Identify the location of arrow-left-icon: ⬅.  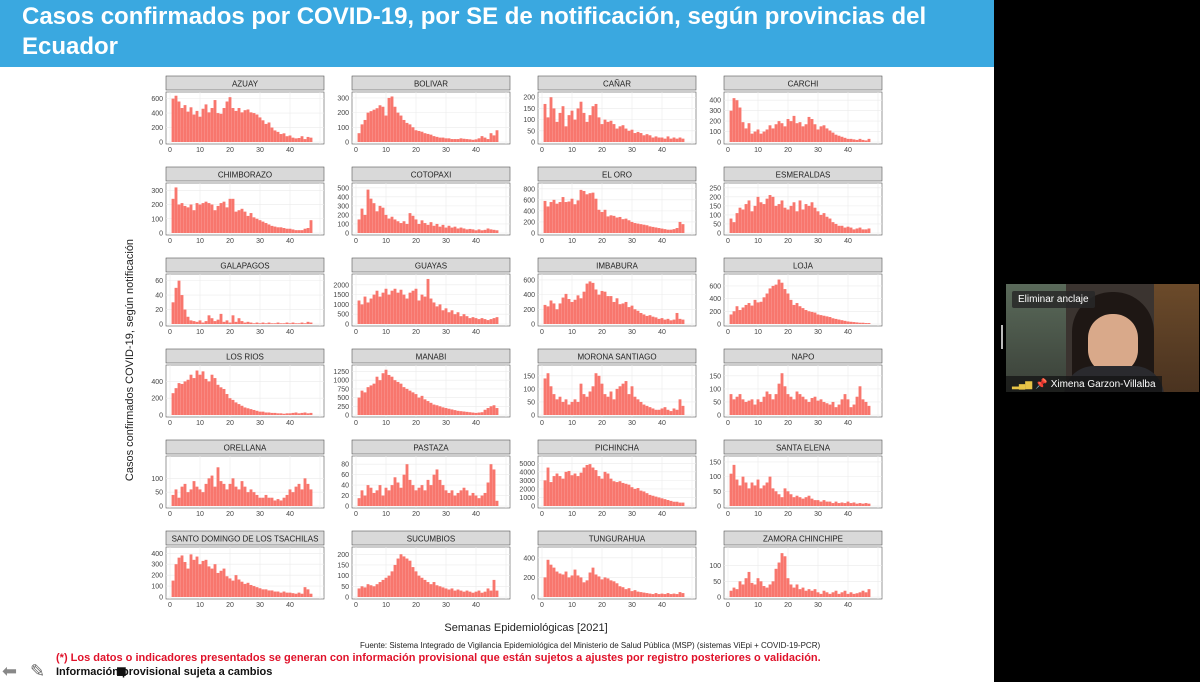
(10, 671).